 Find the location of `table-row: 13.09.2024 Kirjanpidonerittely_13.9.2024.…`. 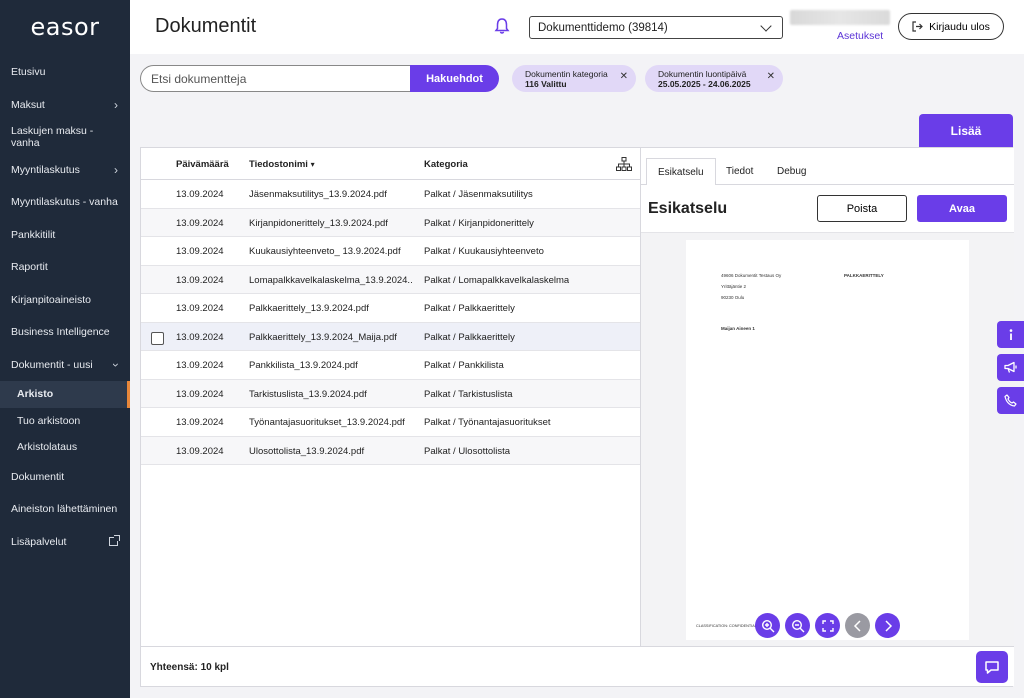

table-row: 13.09.2024 Kirjanpidonerittely_13.9.2024.… is located at coordinates (390, 222).